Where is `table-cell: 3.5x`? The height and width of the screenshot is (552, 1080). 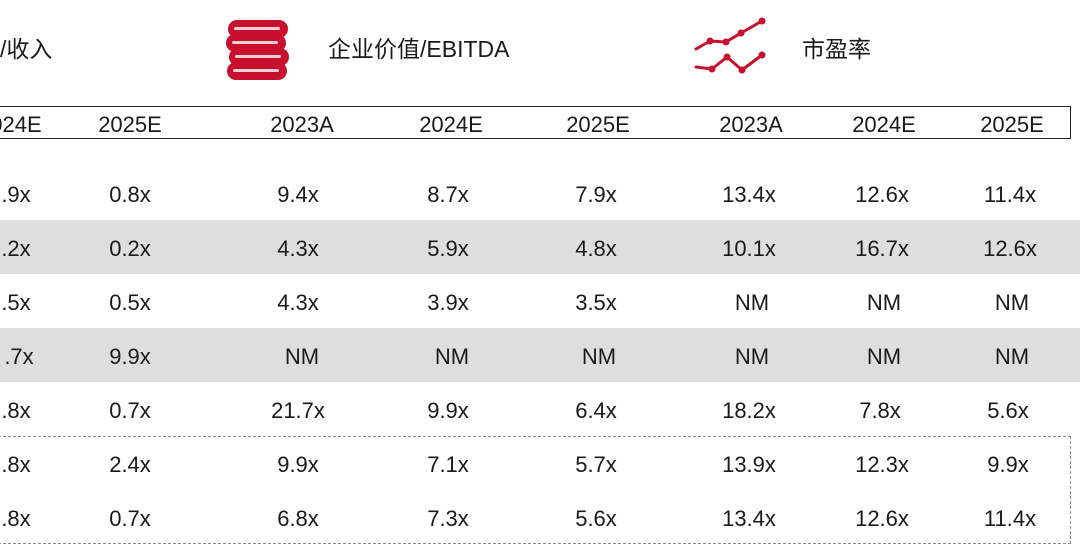 table-cell: 3.5x is located at coordinates (596, 302).